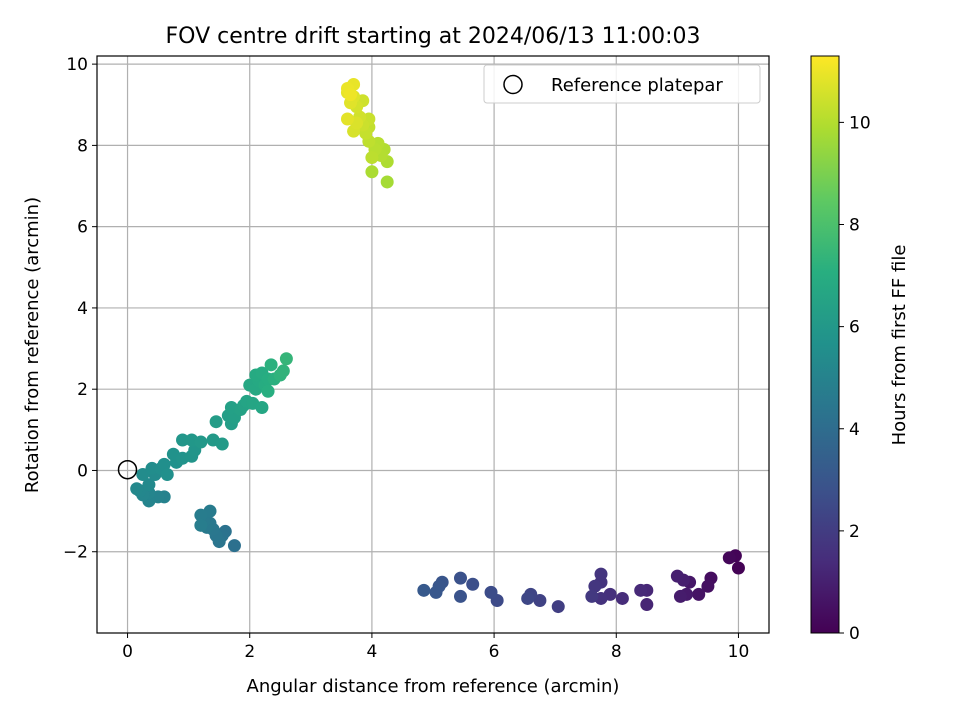 This screenshot has width=960, height=724. I want to click on y-tick-label: 0, so click(82, 471).